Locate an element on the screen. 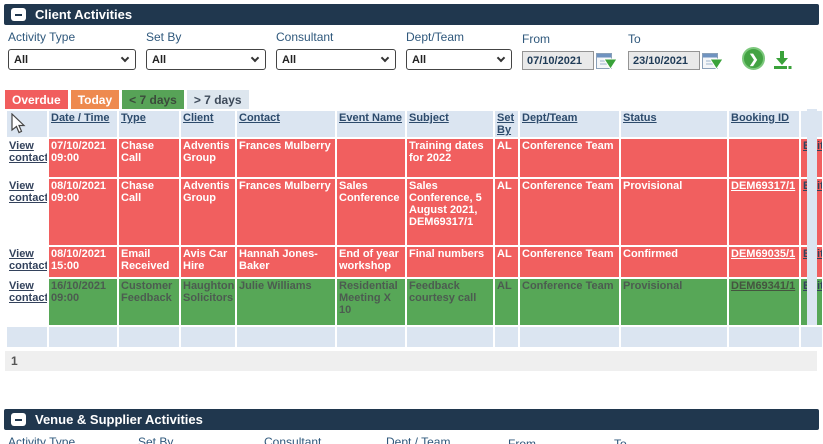 The height and width of the screenshot is (444, 823). col-dept-team: Dept/Team is located at coordinates (550, 118).